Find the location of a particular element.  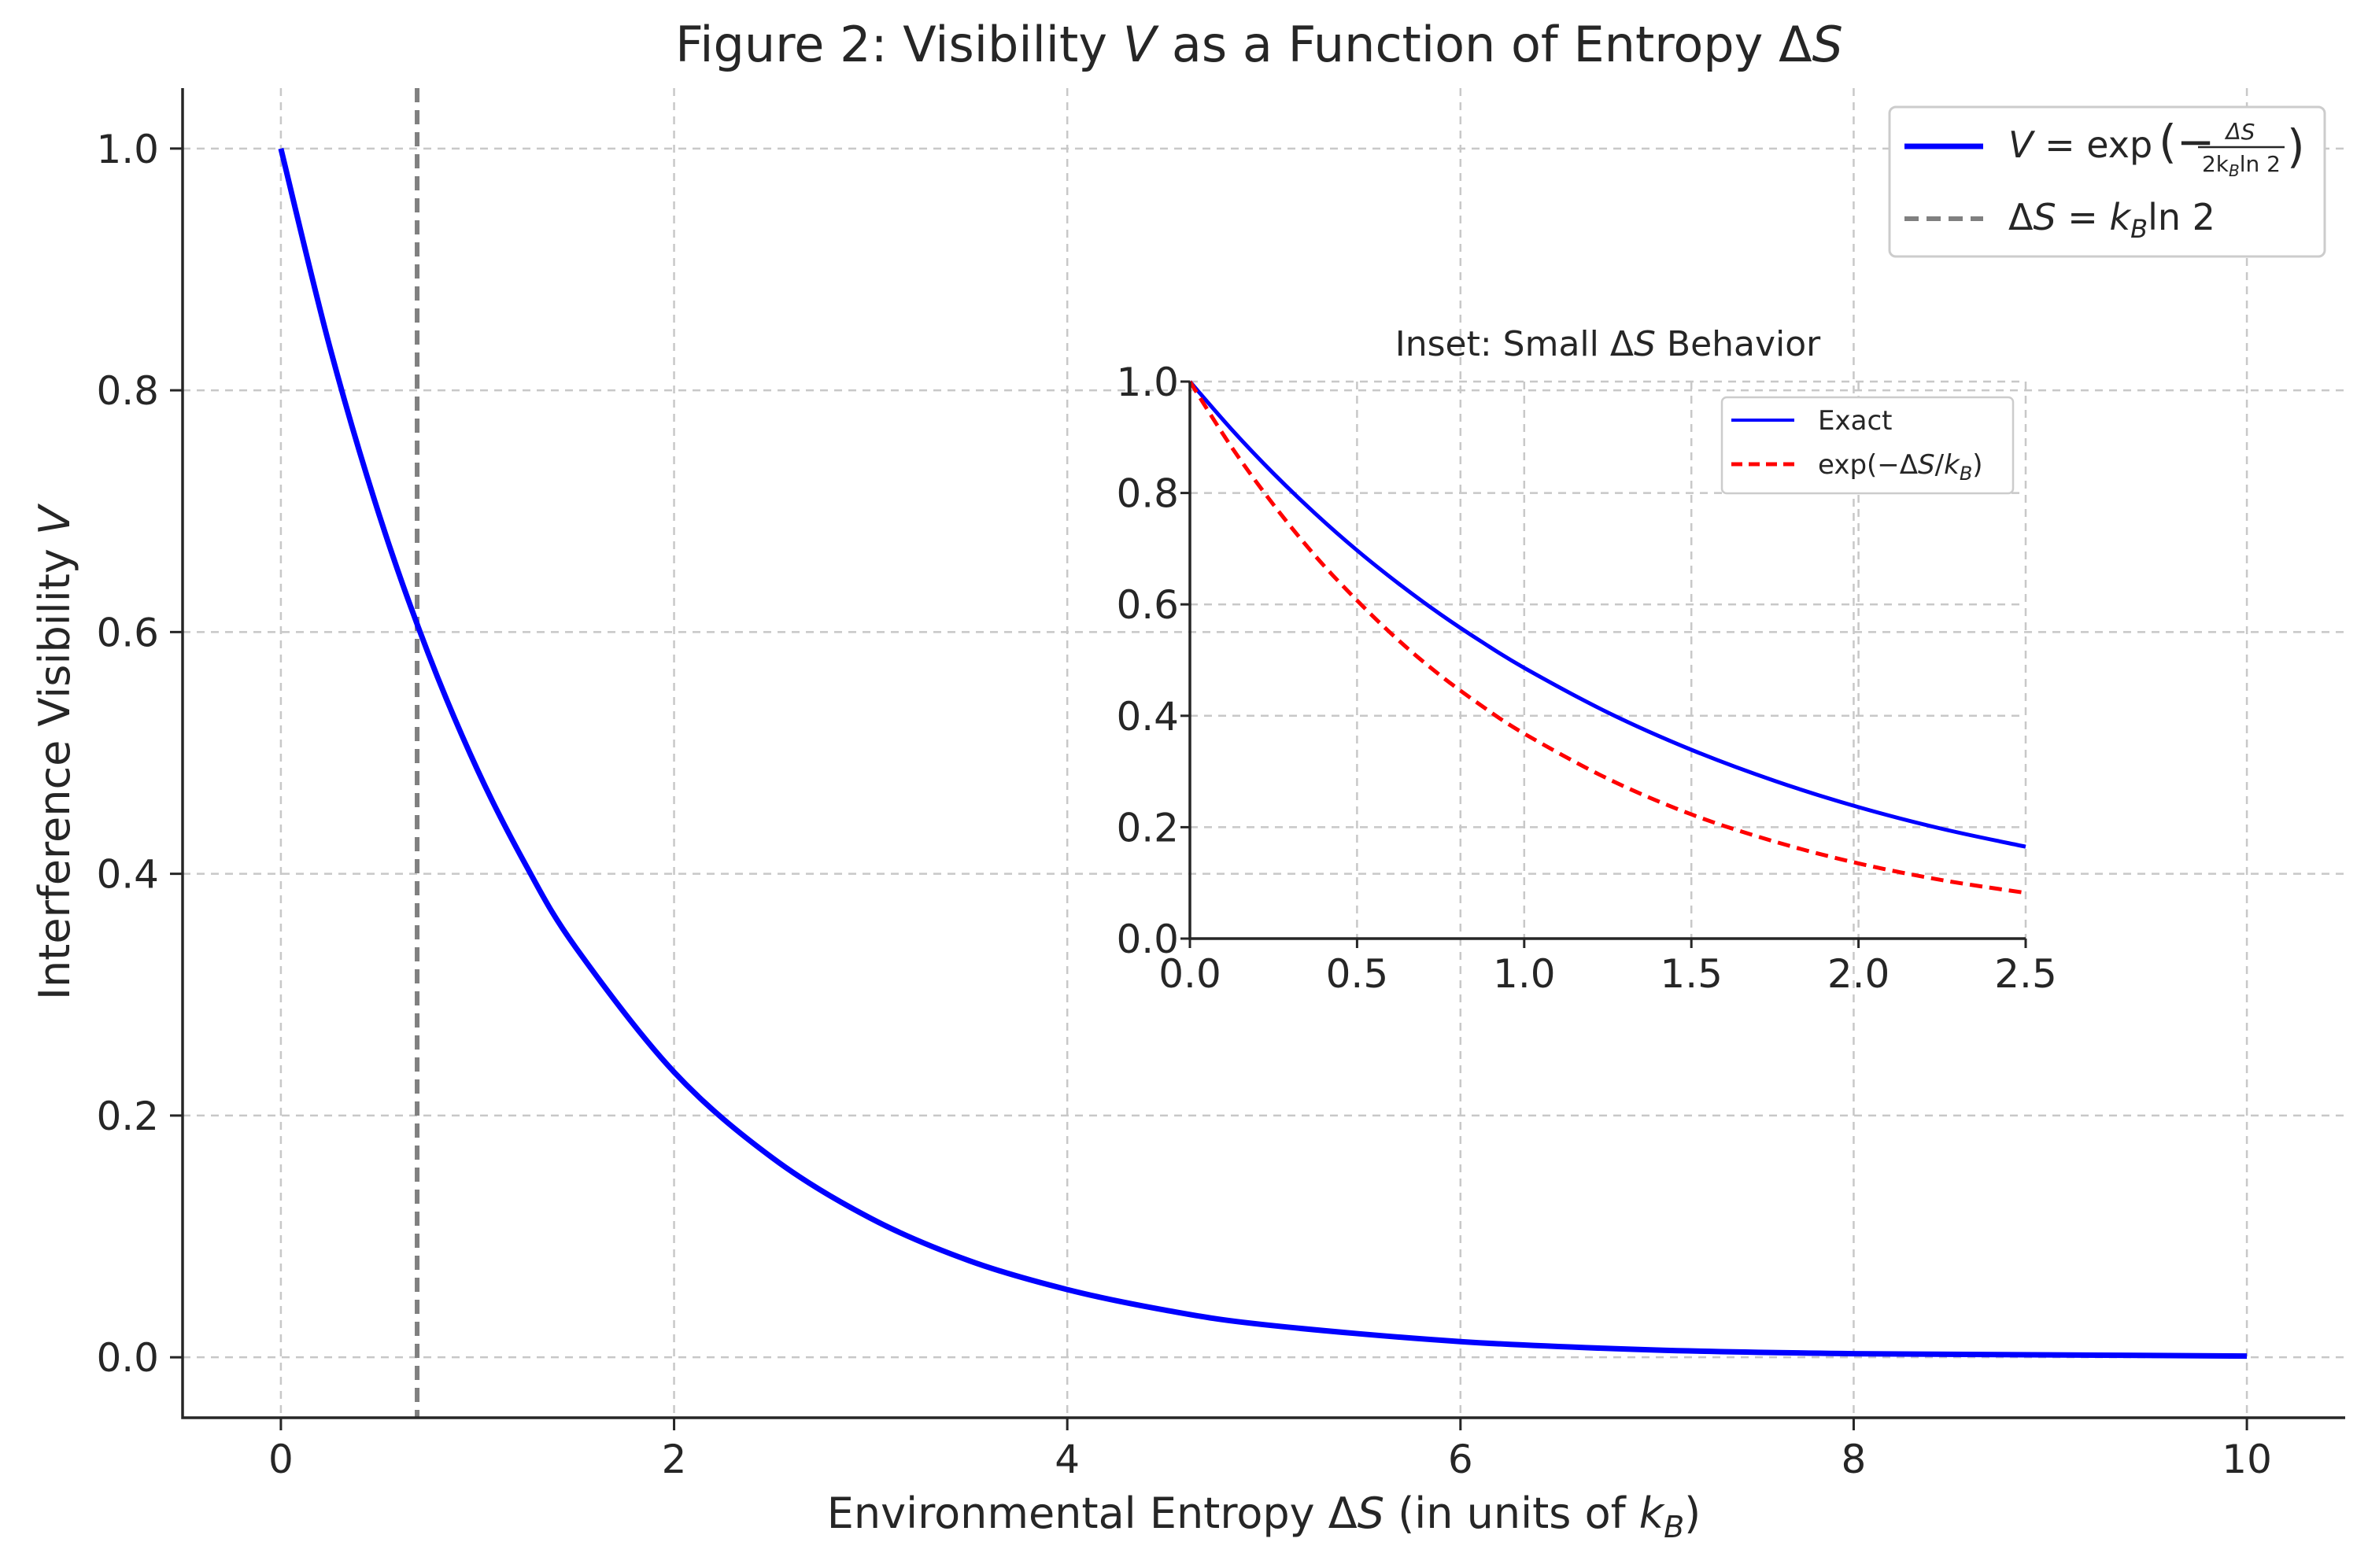

inset-legend: Exact exp(−ΔS/kB) is located at coordinates (1867, 446).